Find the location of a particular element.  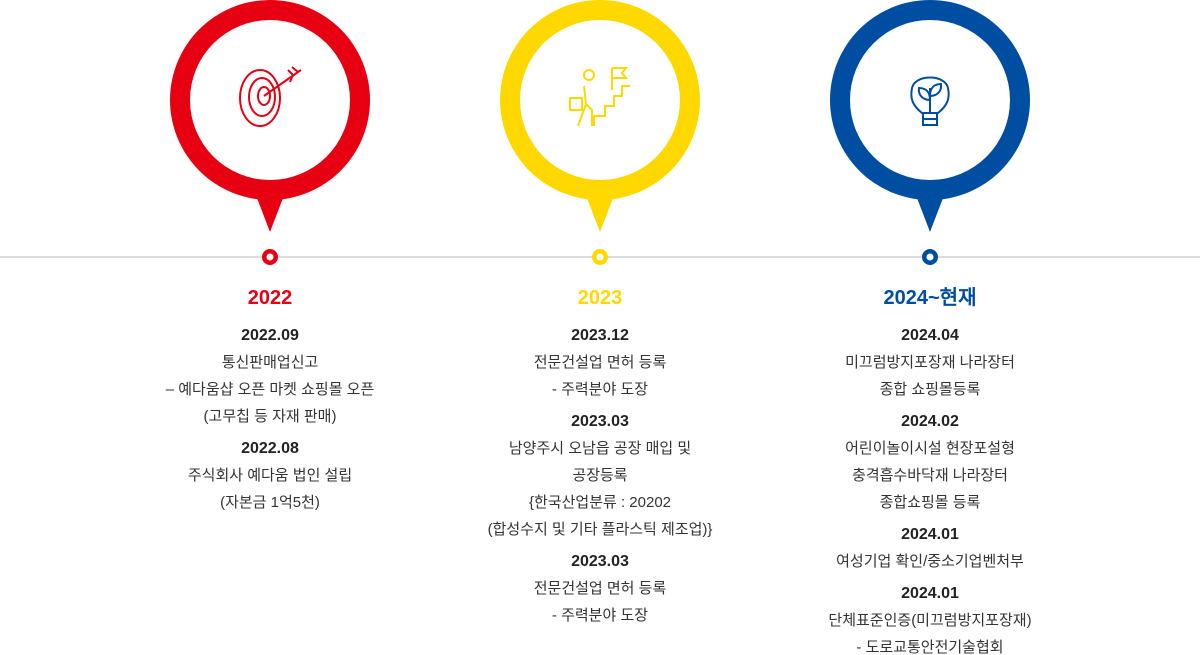

entry-text: 단체표준인증(미끄럼방지포장재) is located at coordinates (930, 620).